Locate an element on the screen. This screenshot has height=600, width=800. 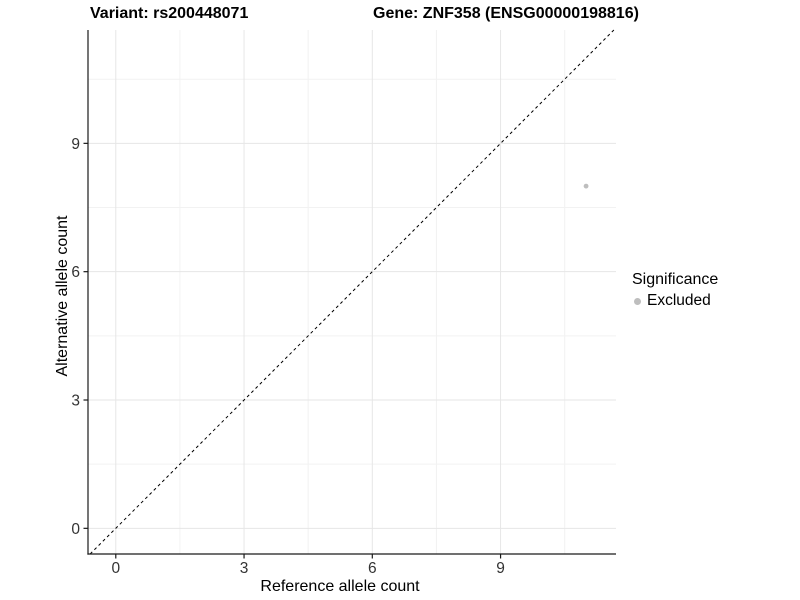
legend-entry-excluded: Excluded is located at coordinates (674, 301).